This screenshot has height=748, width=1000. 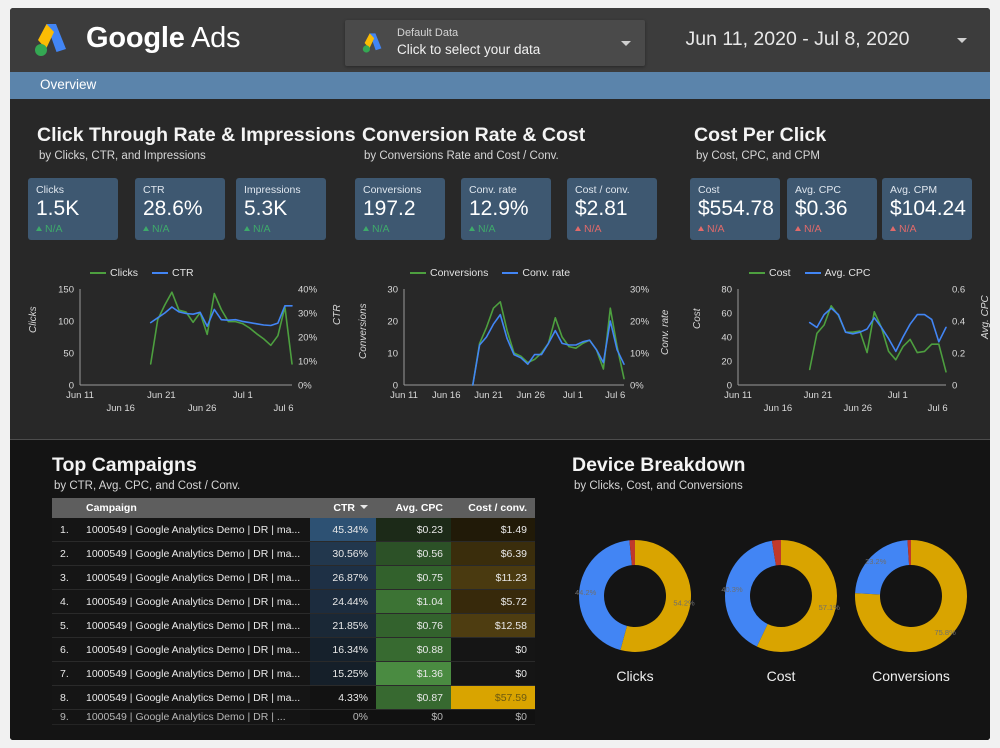 What do you see at coordinates (73, 209) in the screenshot?
I see `scorecard-clicks: Clicks 1.5K N/A` at bounding box center [73, 209].